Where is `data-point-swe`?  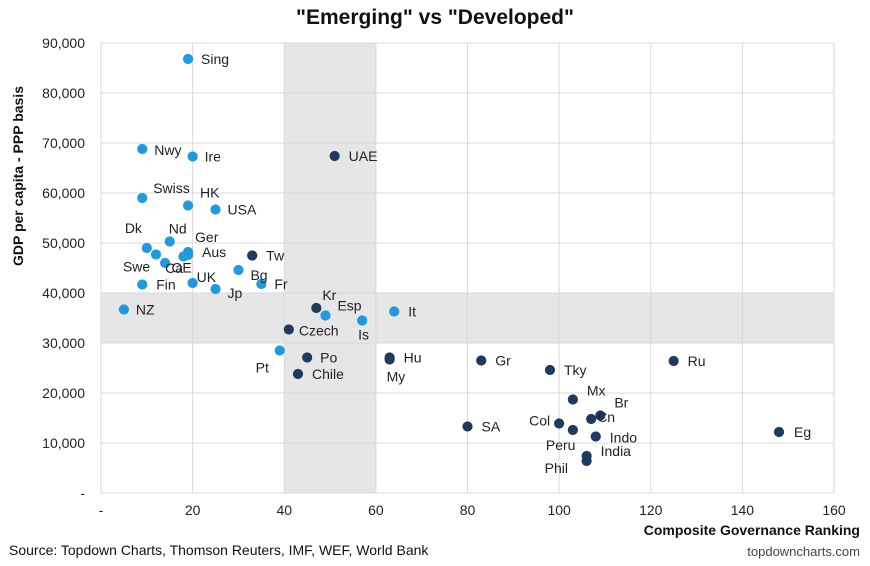 data-point-swe is located at coordinates (156, 254).